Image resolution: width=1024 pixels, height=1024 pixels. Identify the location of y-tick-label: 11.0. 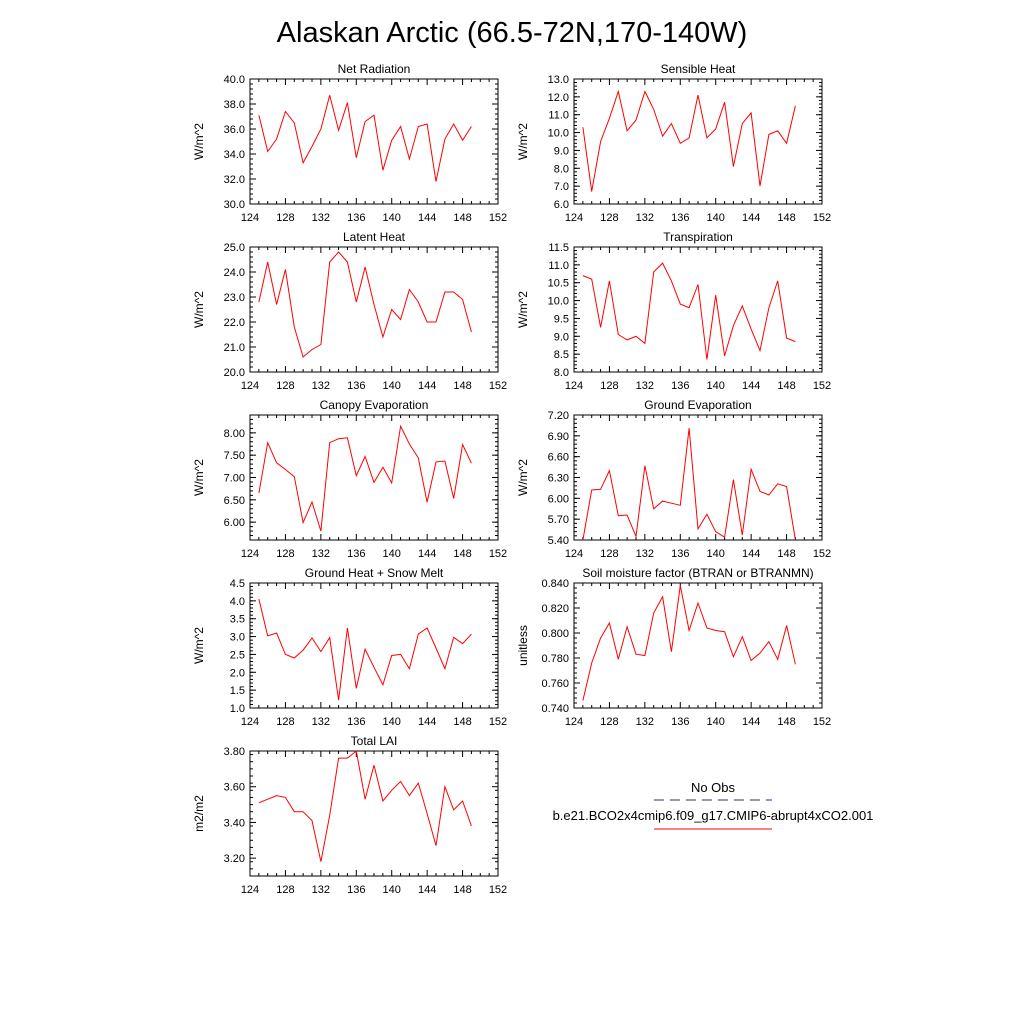
(558, 116).